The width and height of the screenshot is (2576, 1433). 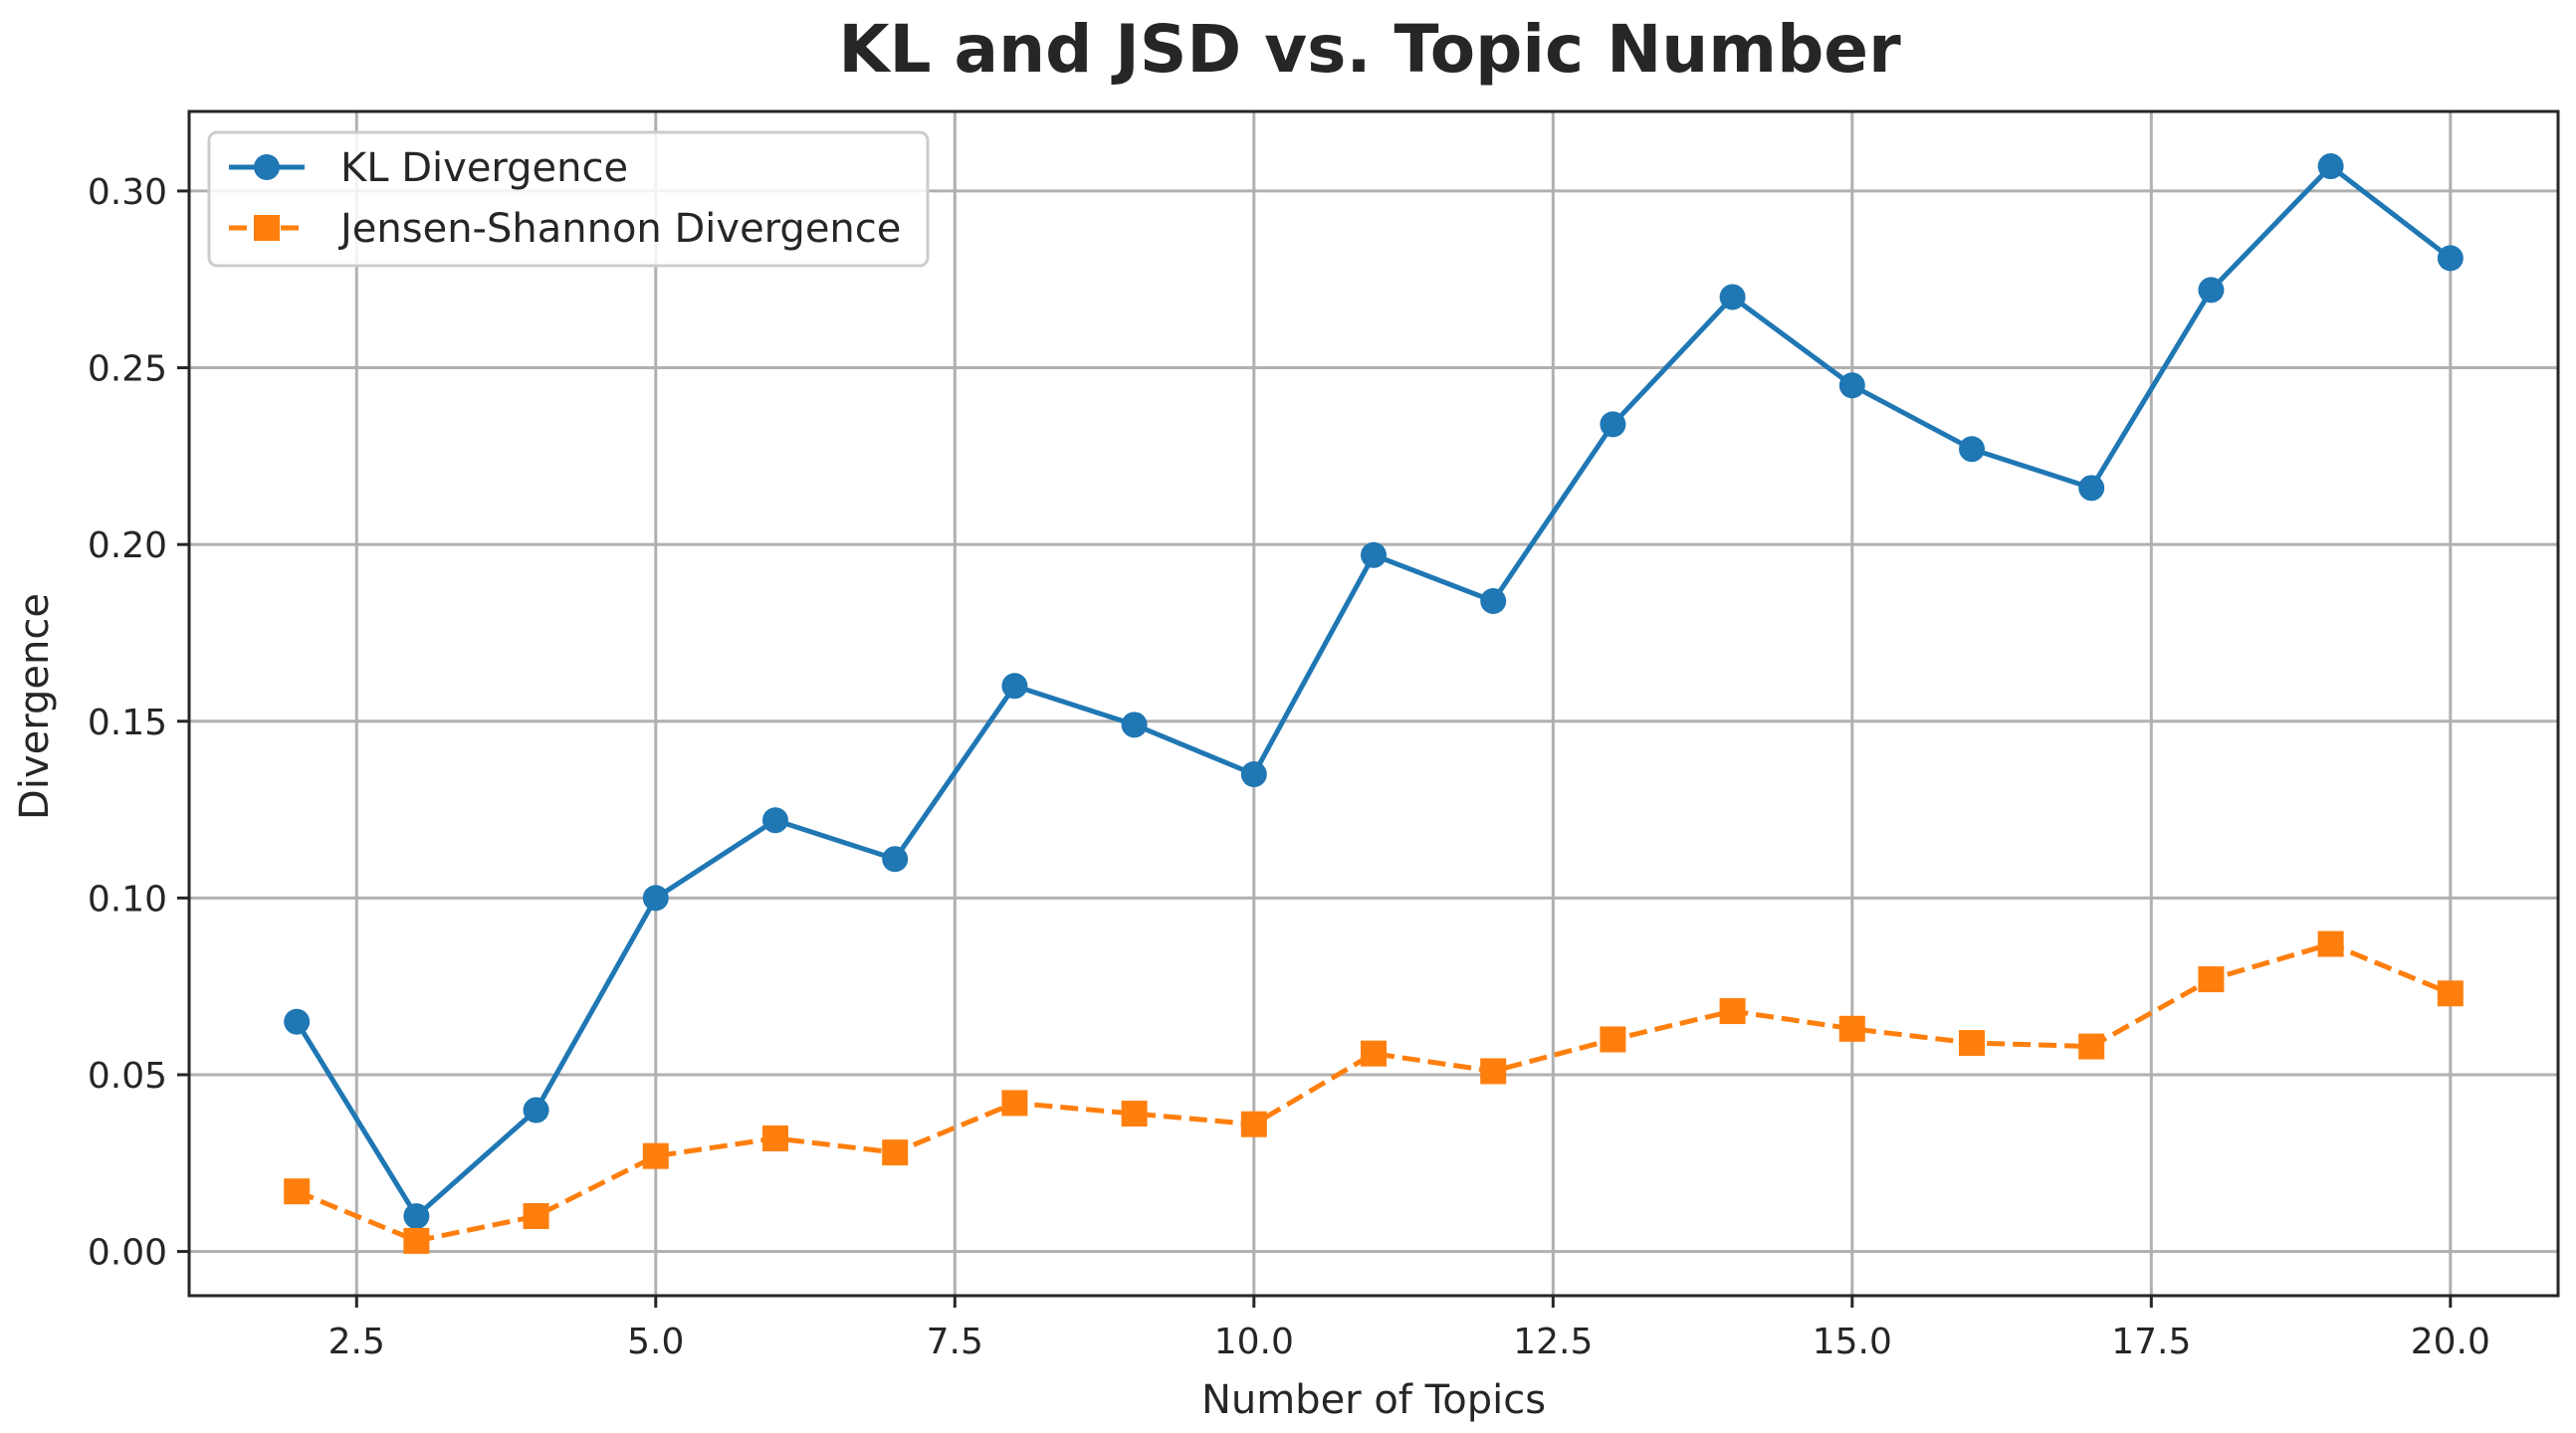 I want to click on legend-box, so click(x=568, y=199).